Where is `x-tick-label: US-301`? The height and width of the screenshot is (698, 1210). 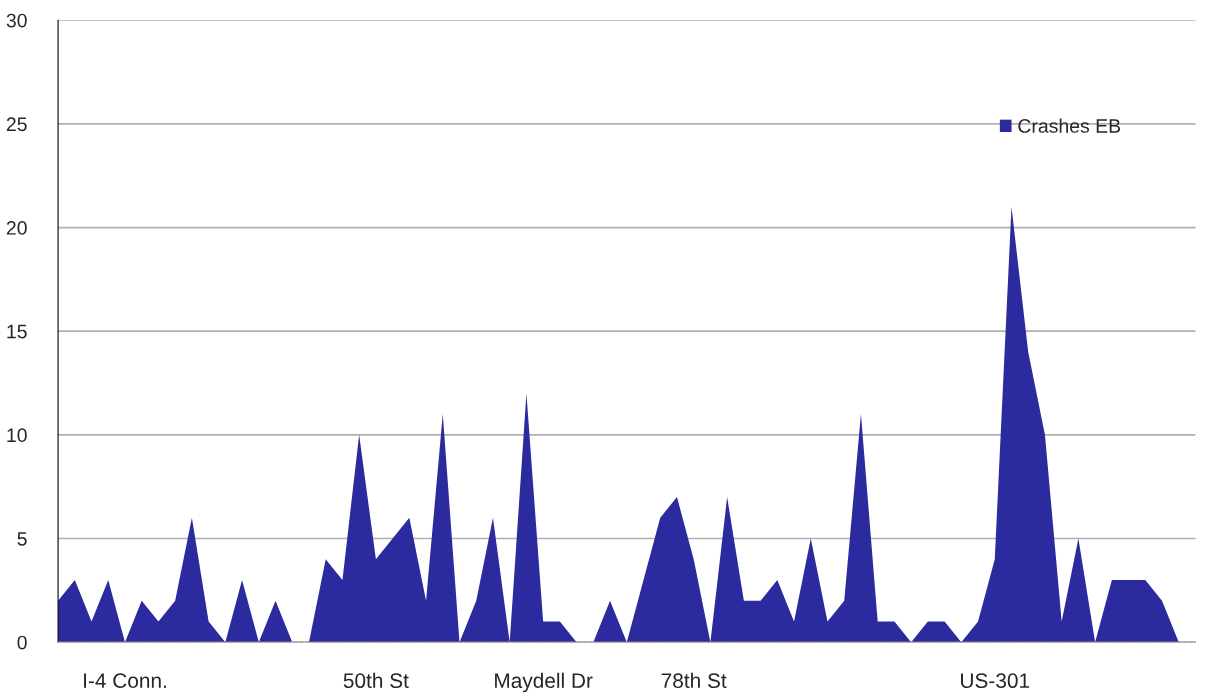
x-tick-label: US-301 is located at coordinates (995, 681).